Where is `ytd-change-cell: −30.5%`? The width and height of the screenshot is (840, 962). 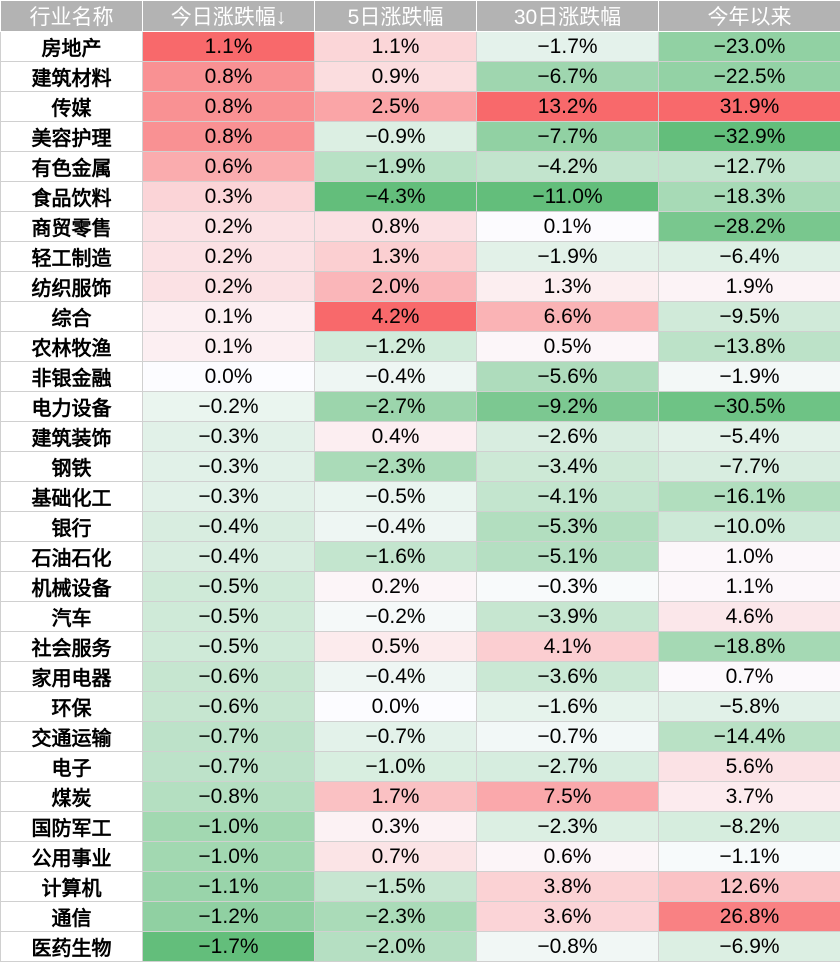
ytd-change-cell: −30.5% is located at coordinates (749, 407).